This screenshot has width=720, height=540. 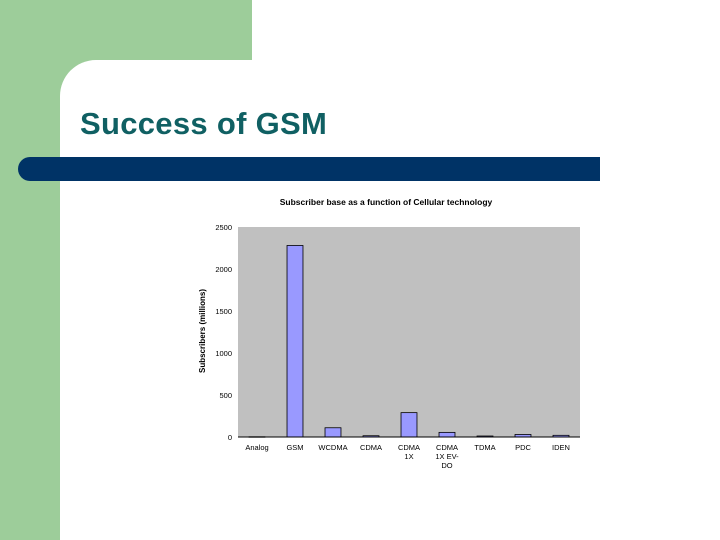 I want to click on slide-title: Success of GSM, so click(x=204, y=123).